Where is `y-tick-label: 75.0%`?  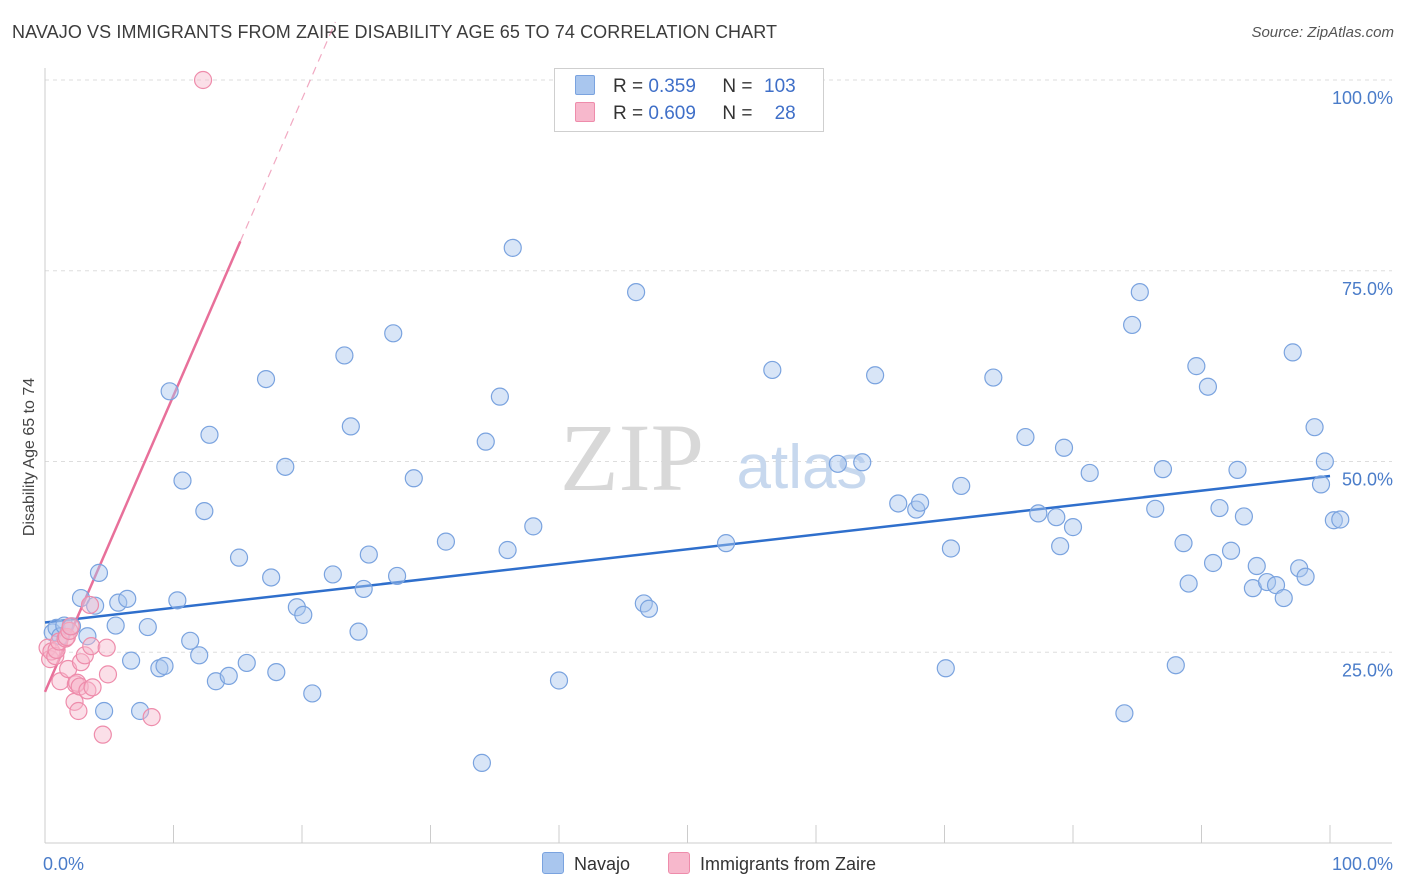 y-tick-label: 75.0% is located at coordinates (1367, 289).